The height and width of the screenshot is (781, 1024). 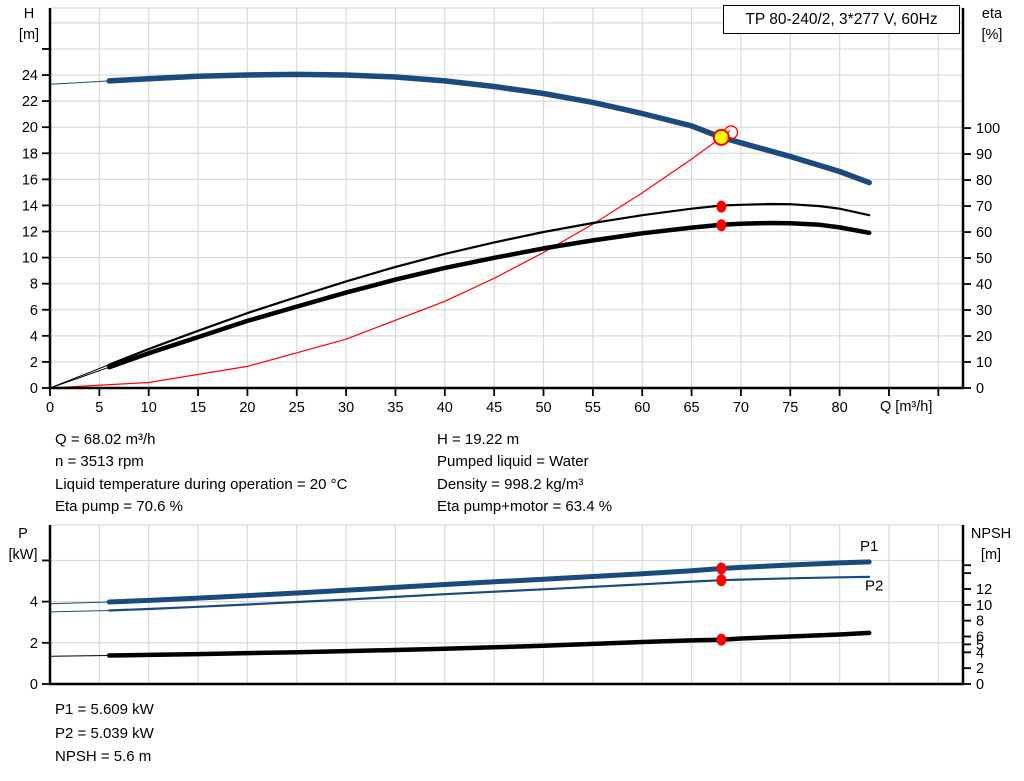 What do you see at coordinates (395, 408) in the screenshot?
I see `svg-text: 35` at bounding box center [395, 408].